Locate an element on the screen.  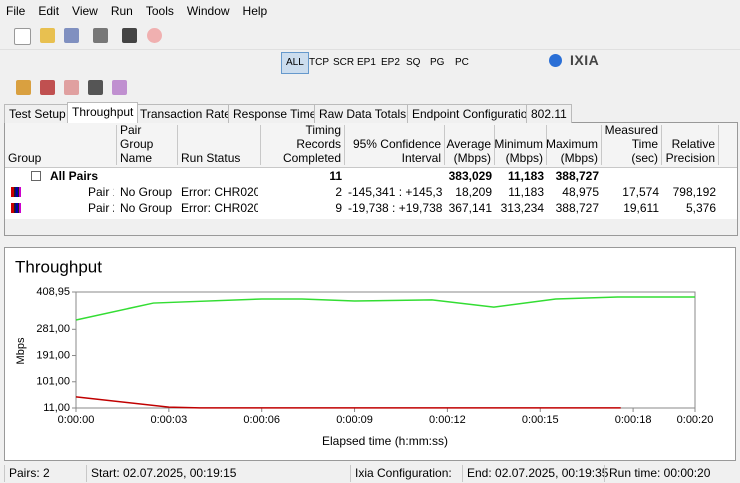
table-cell: 11 is located at coordinates (335, 176).